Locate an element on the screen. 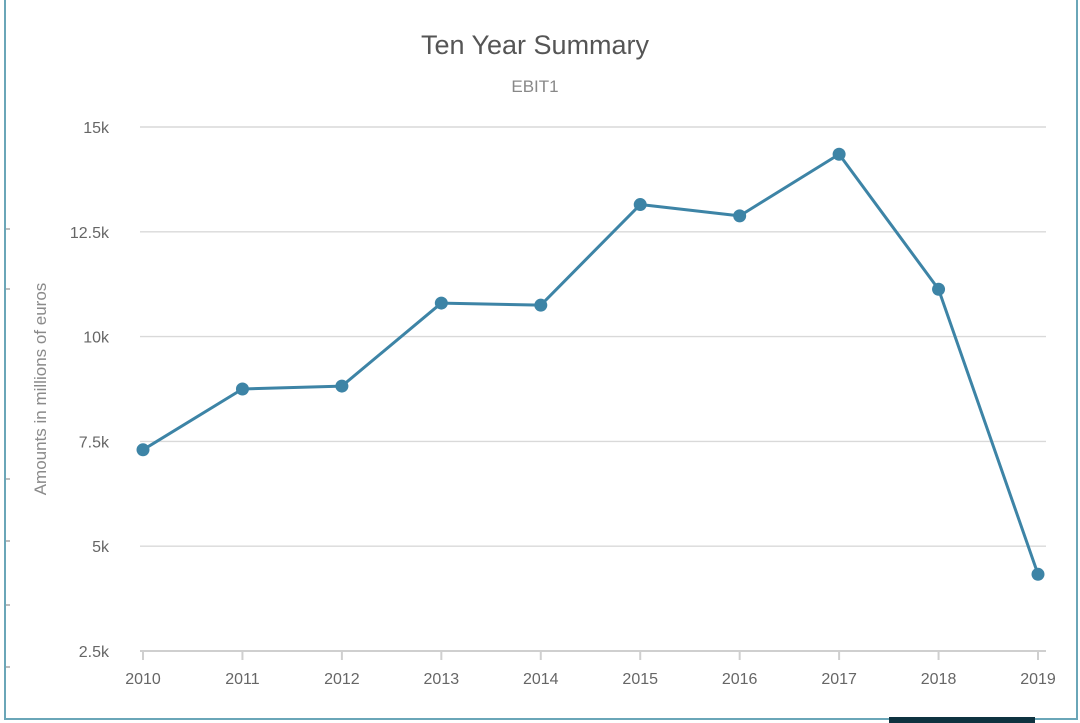  y-tick-label: 15k is located at coordinates (96, 128).